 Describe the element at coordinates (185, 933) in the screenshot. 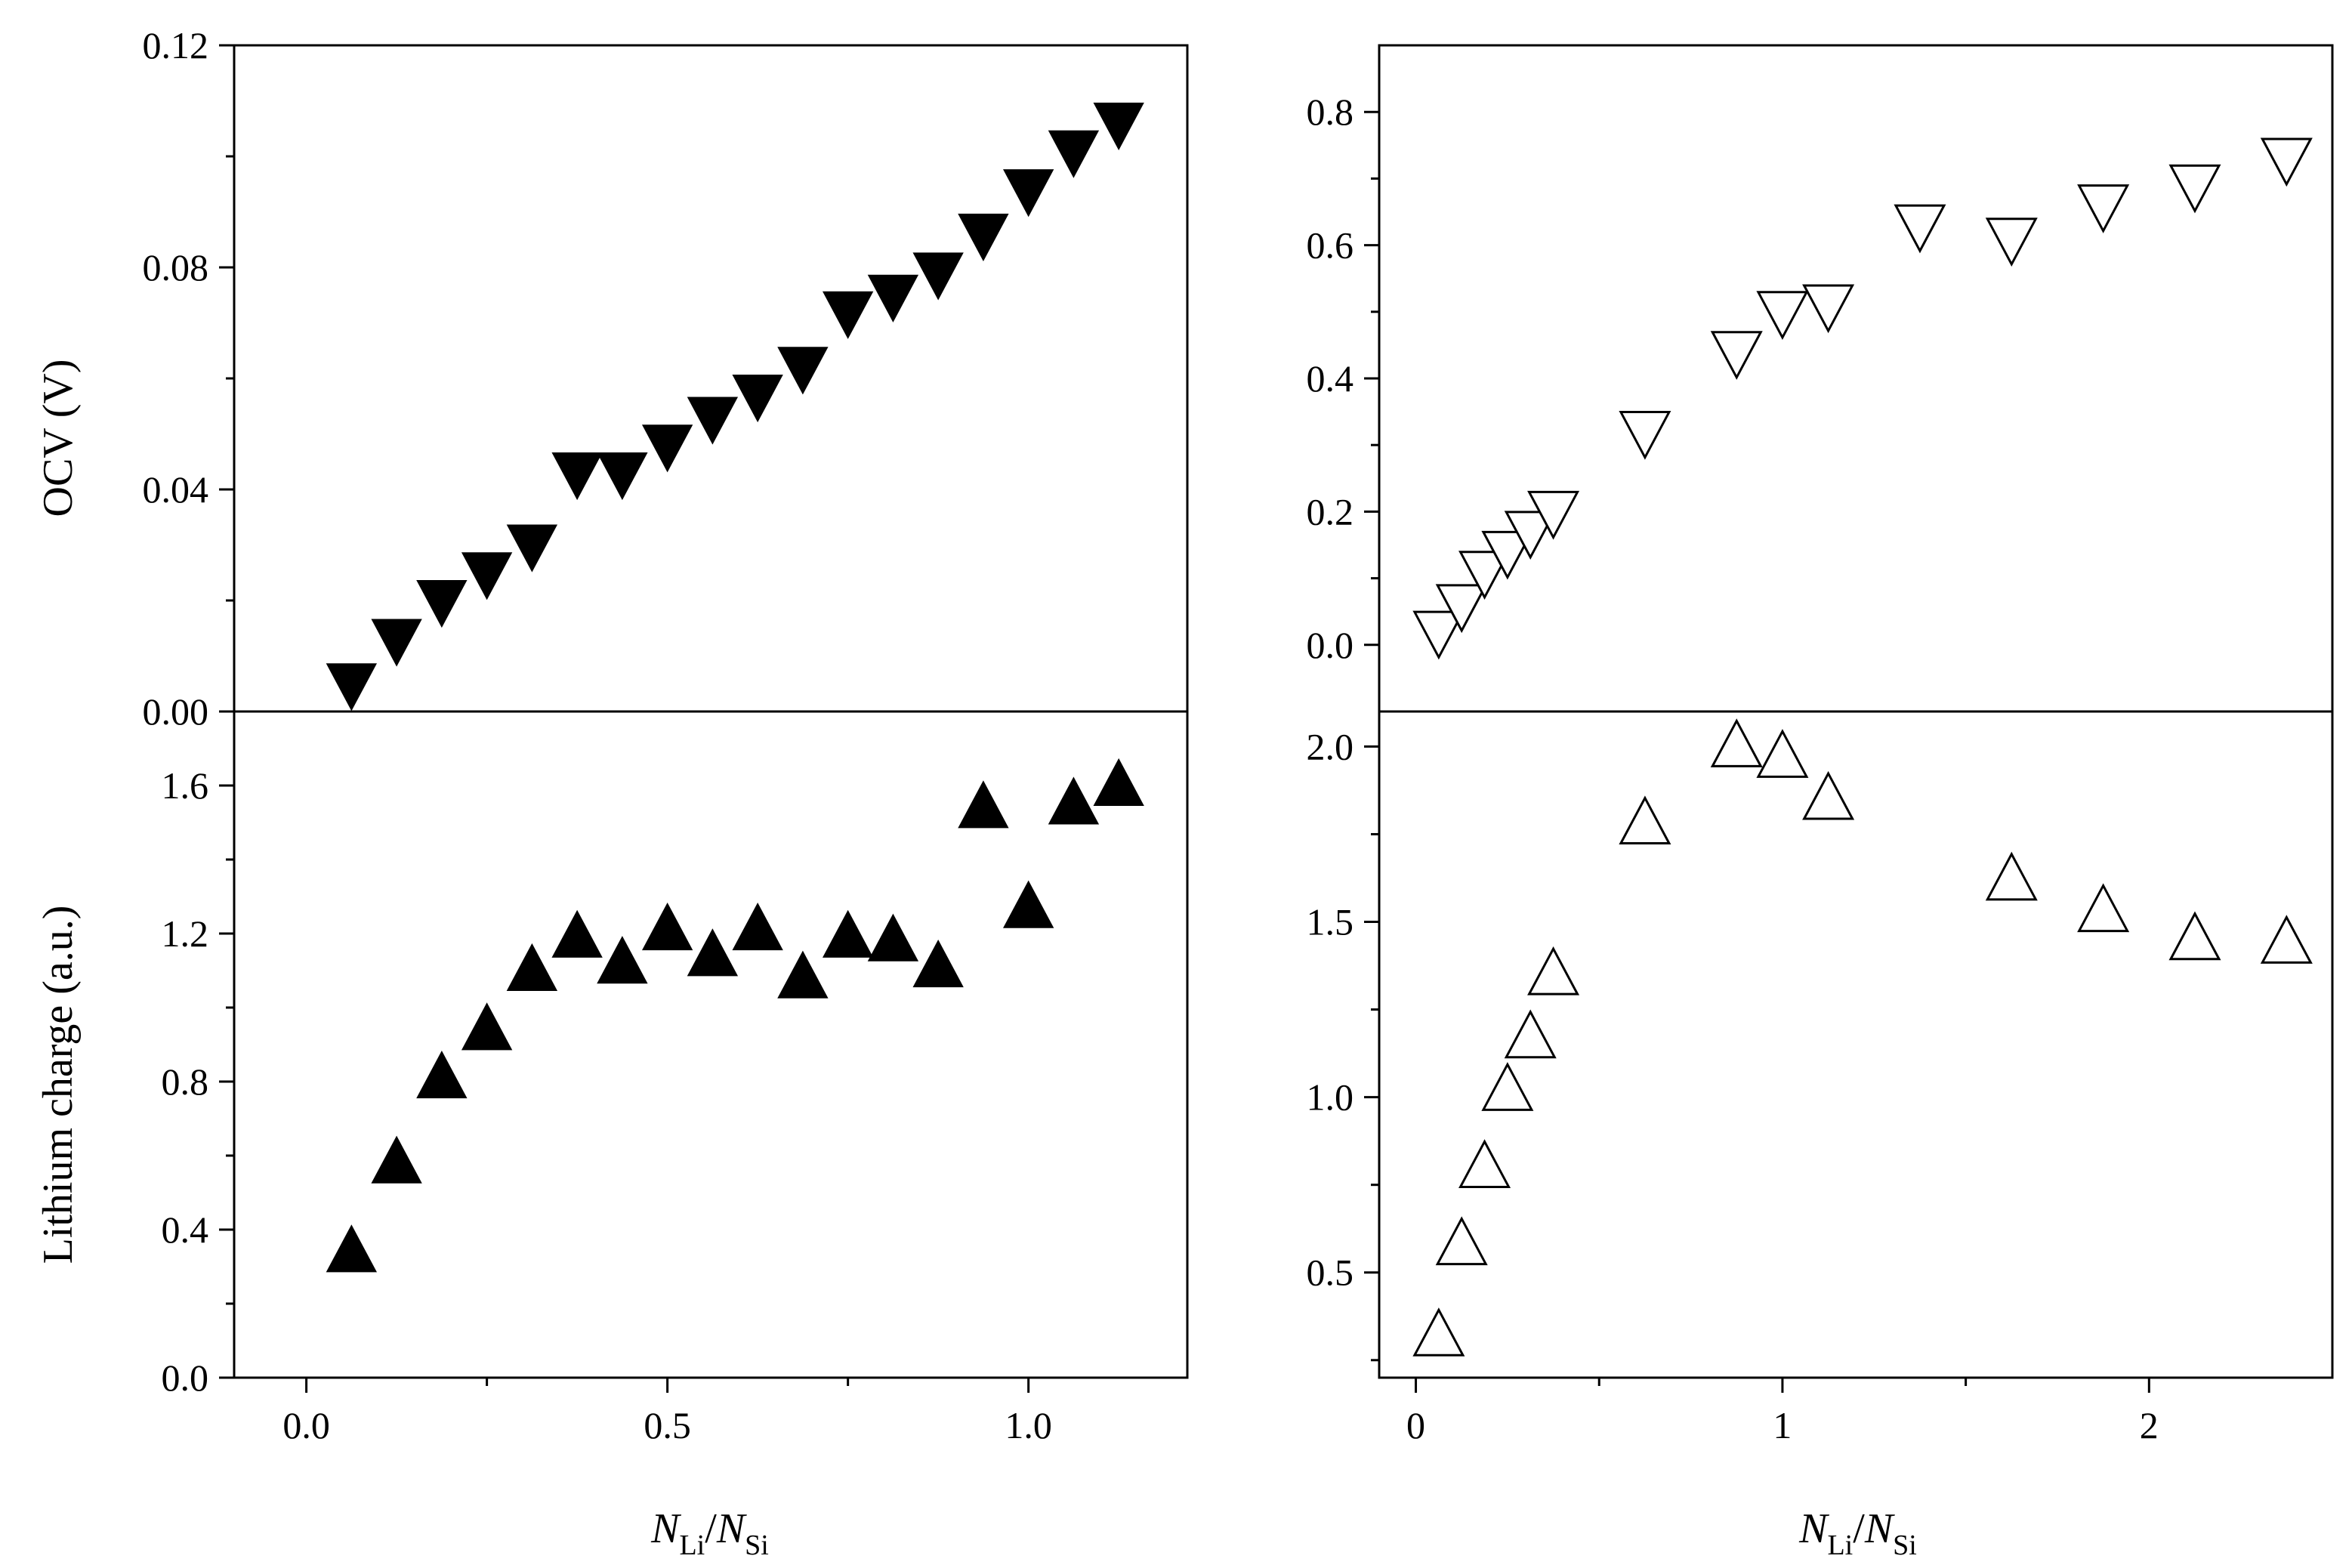

I see `y-tick-label: 1.2` at that location.